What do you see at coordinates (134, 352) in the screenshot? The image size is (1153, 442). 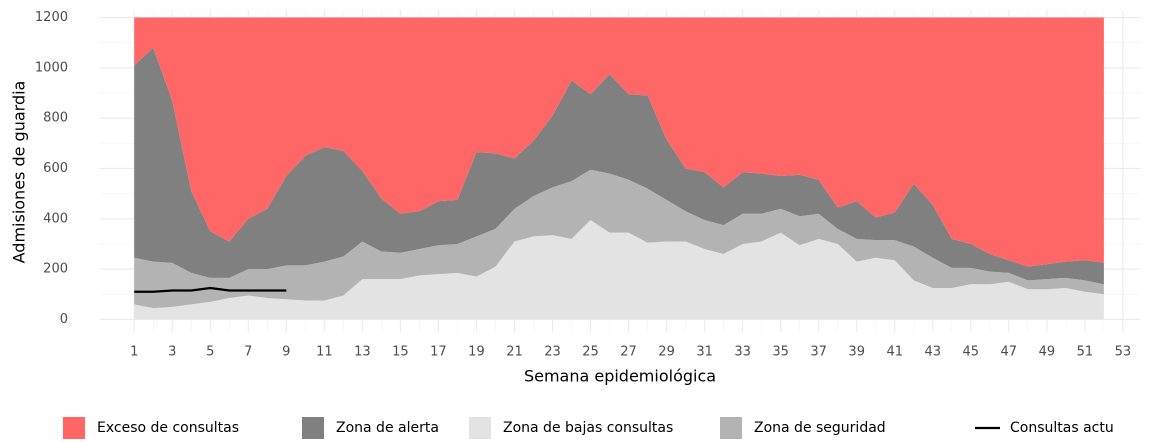 I see `x-tick-label: 1` at bounding box center [134, 352].